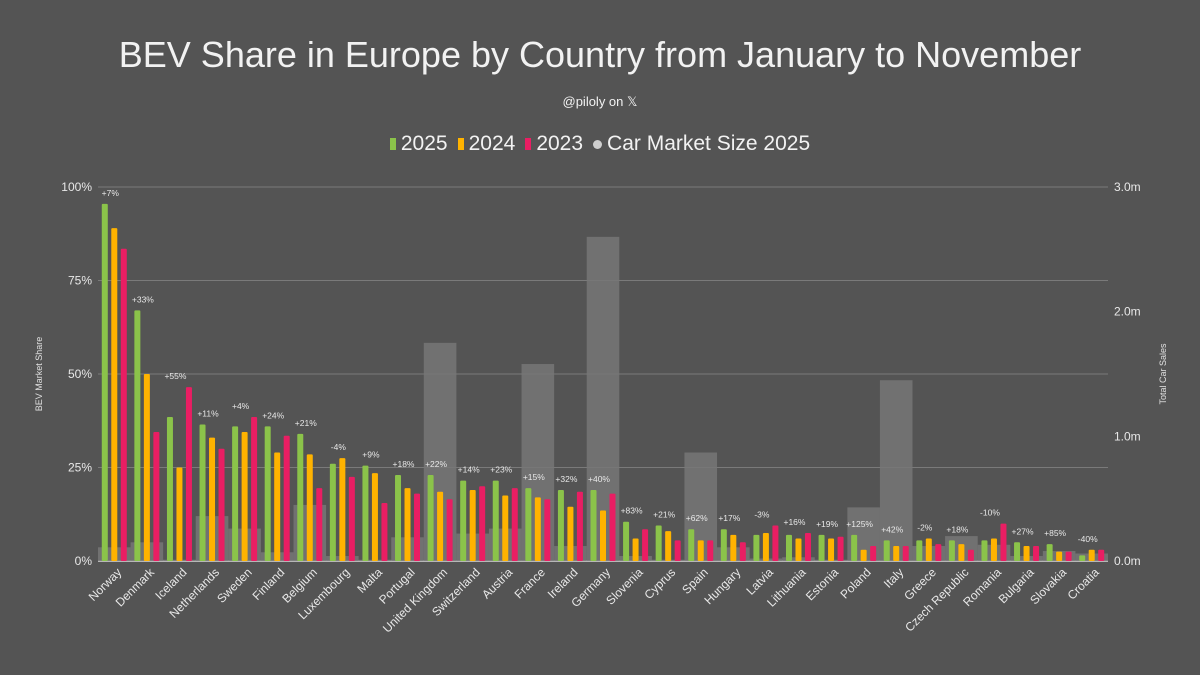  What do you see at coordinates (76, 187) in the screenshot?
I see `y-tick-label: 100%` at bounding box center [76, 187].